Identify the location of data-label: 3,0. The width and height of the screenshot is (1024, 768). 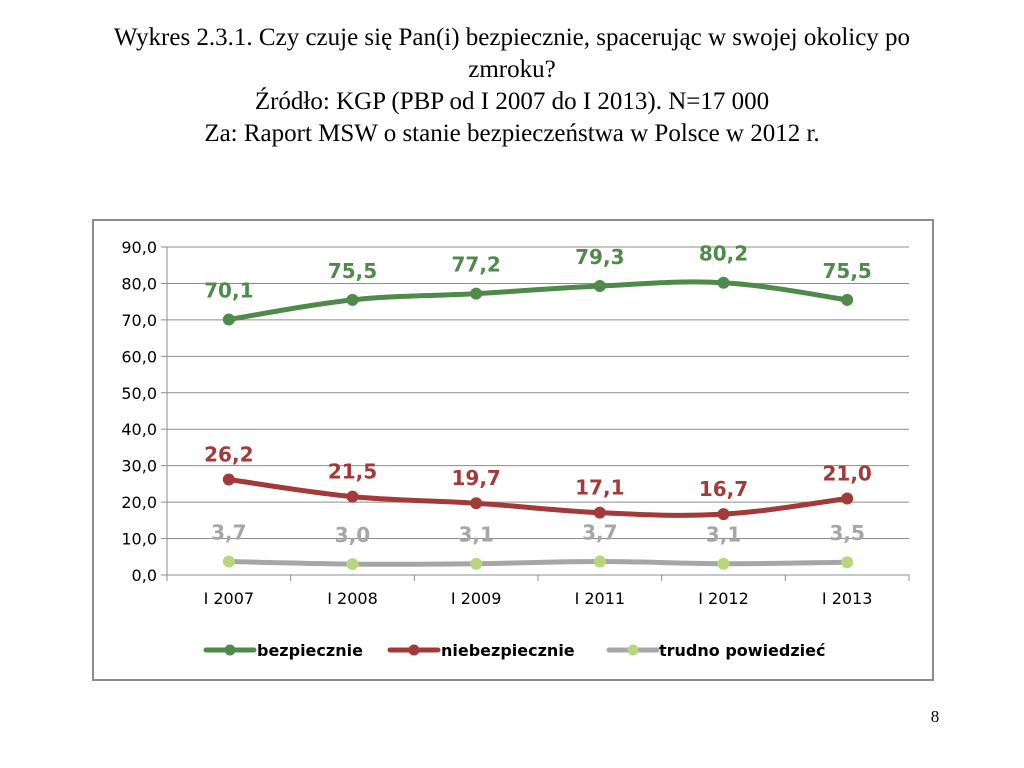
(352, 535).